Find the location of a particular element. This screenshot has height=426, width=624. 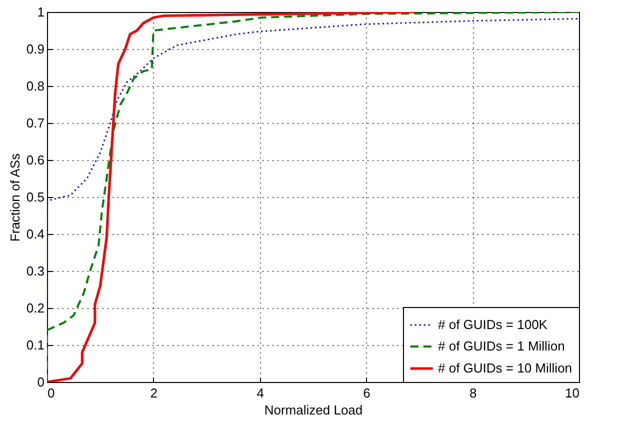

y-tick-label: 0.3 is located at coordinates (35, 271).